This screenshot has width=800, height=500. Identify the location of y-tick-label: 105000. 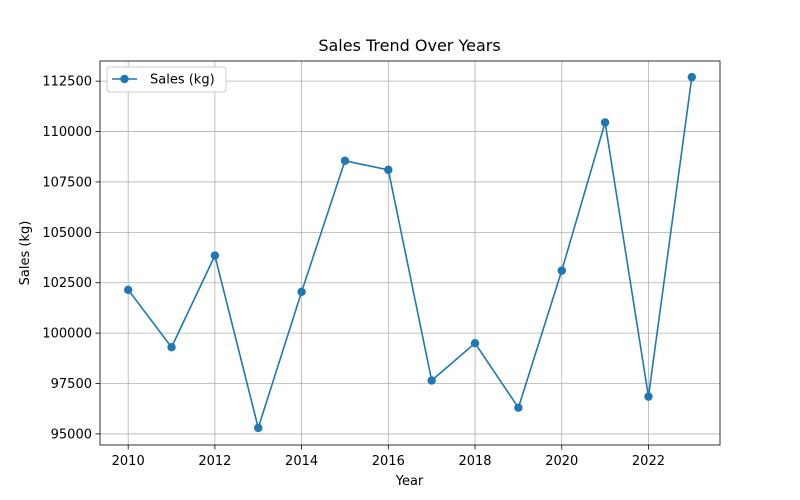
(67, 233).